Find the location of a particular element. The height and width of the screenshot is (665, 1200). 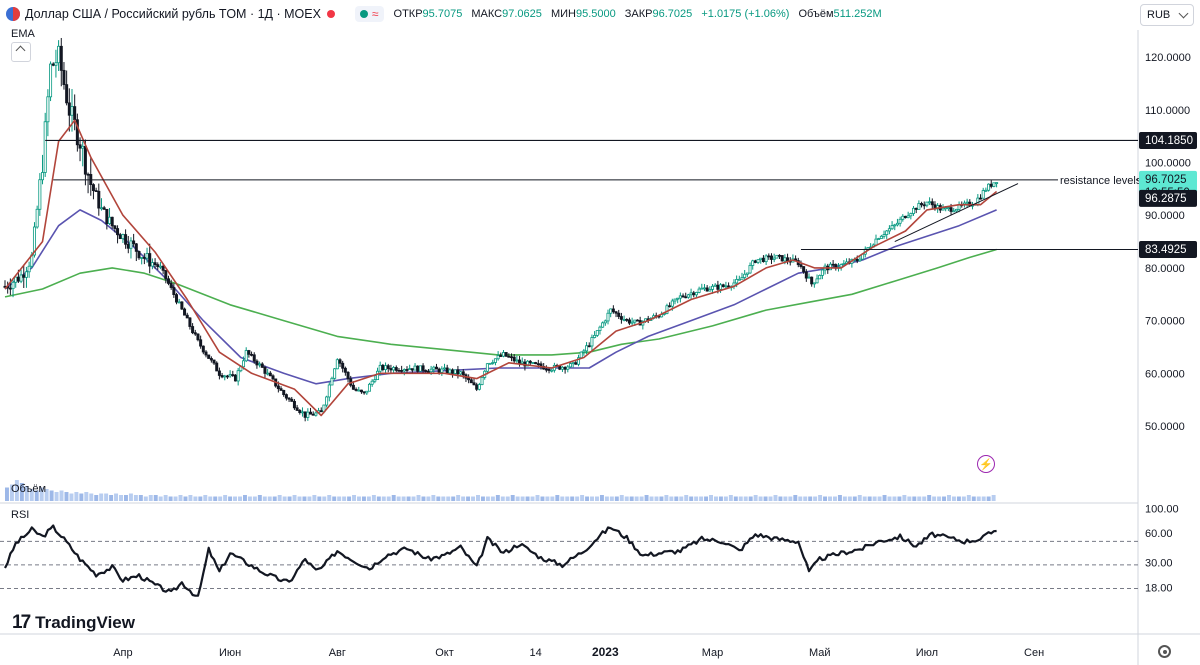

currency-value: RUB is located at coordinates (1159, 15).